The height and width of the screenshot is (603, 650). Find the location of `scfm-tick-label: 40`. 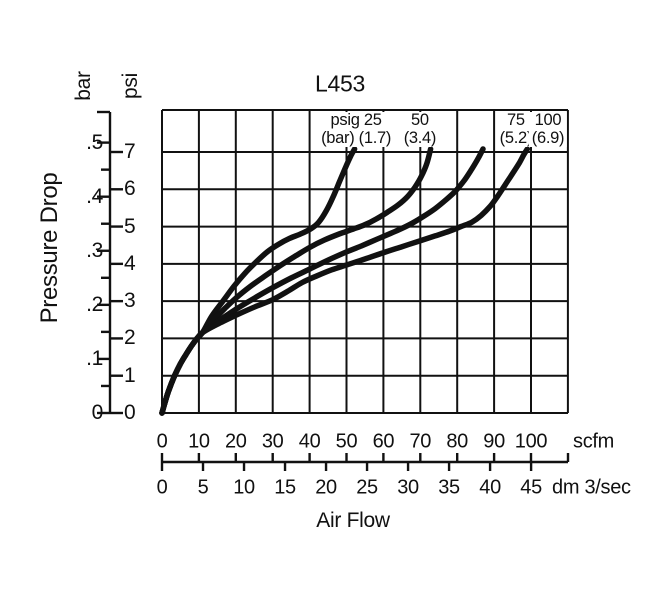

scfm-tick-label: 40 is located at coordinates (309, 441).